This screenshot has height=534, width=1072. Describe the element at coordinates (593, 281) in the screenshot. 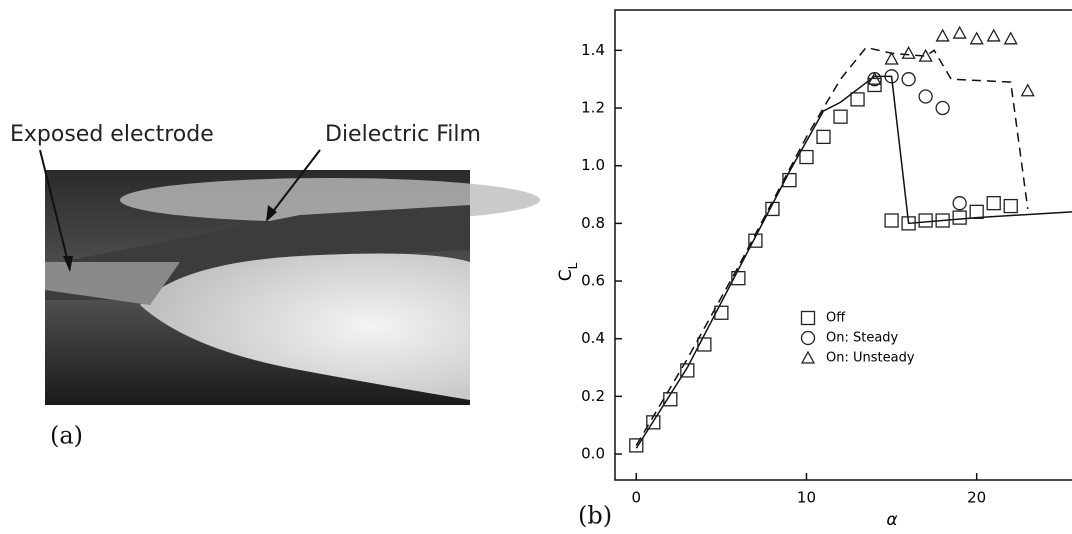

I see `y-tick-label: 0.6` at that location.